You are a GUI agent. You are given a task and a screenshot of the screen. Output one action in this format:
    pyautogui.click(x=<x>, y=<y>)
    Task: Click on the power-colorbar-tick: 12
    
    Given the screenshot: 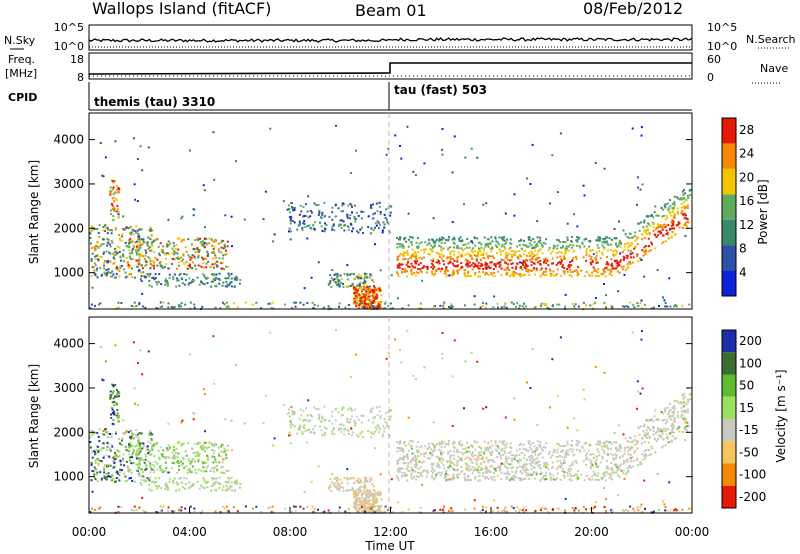 What is the action you would take?
    pyautogui.click(x=746, y=225)
    